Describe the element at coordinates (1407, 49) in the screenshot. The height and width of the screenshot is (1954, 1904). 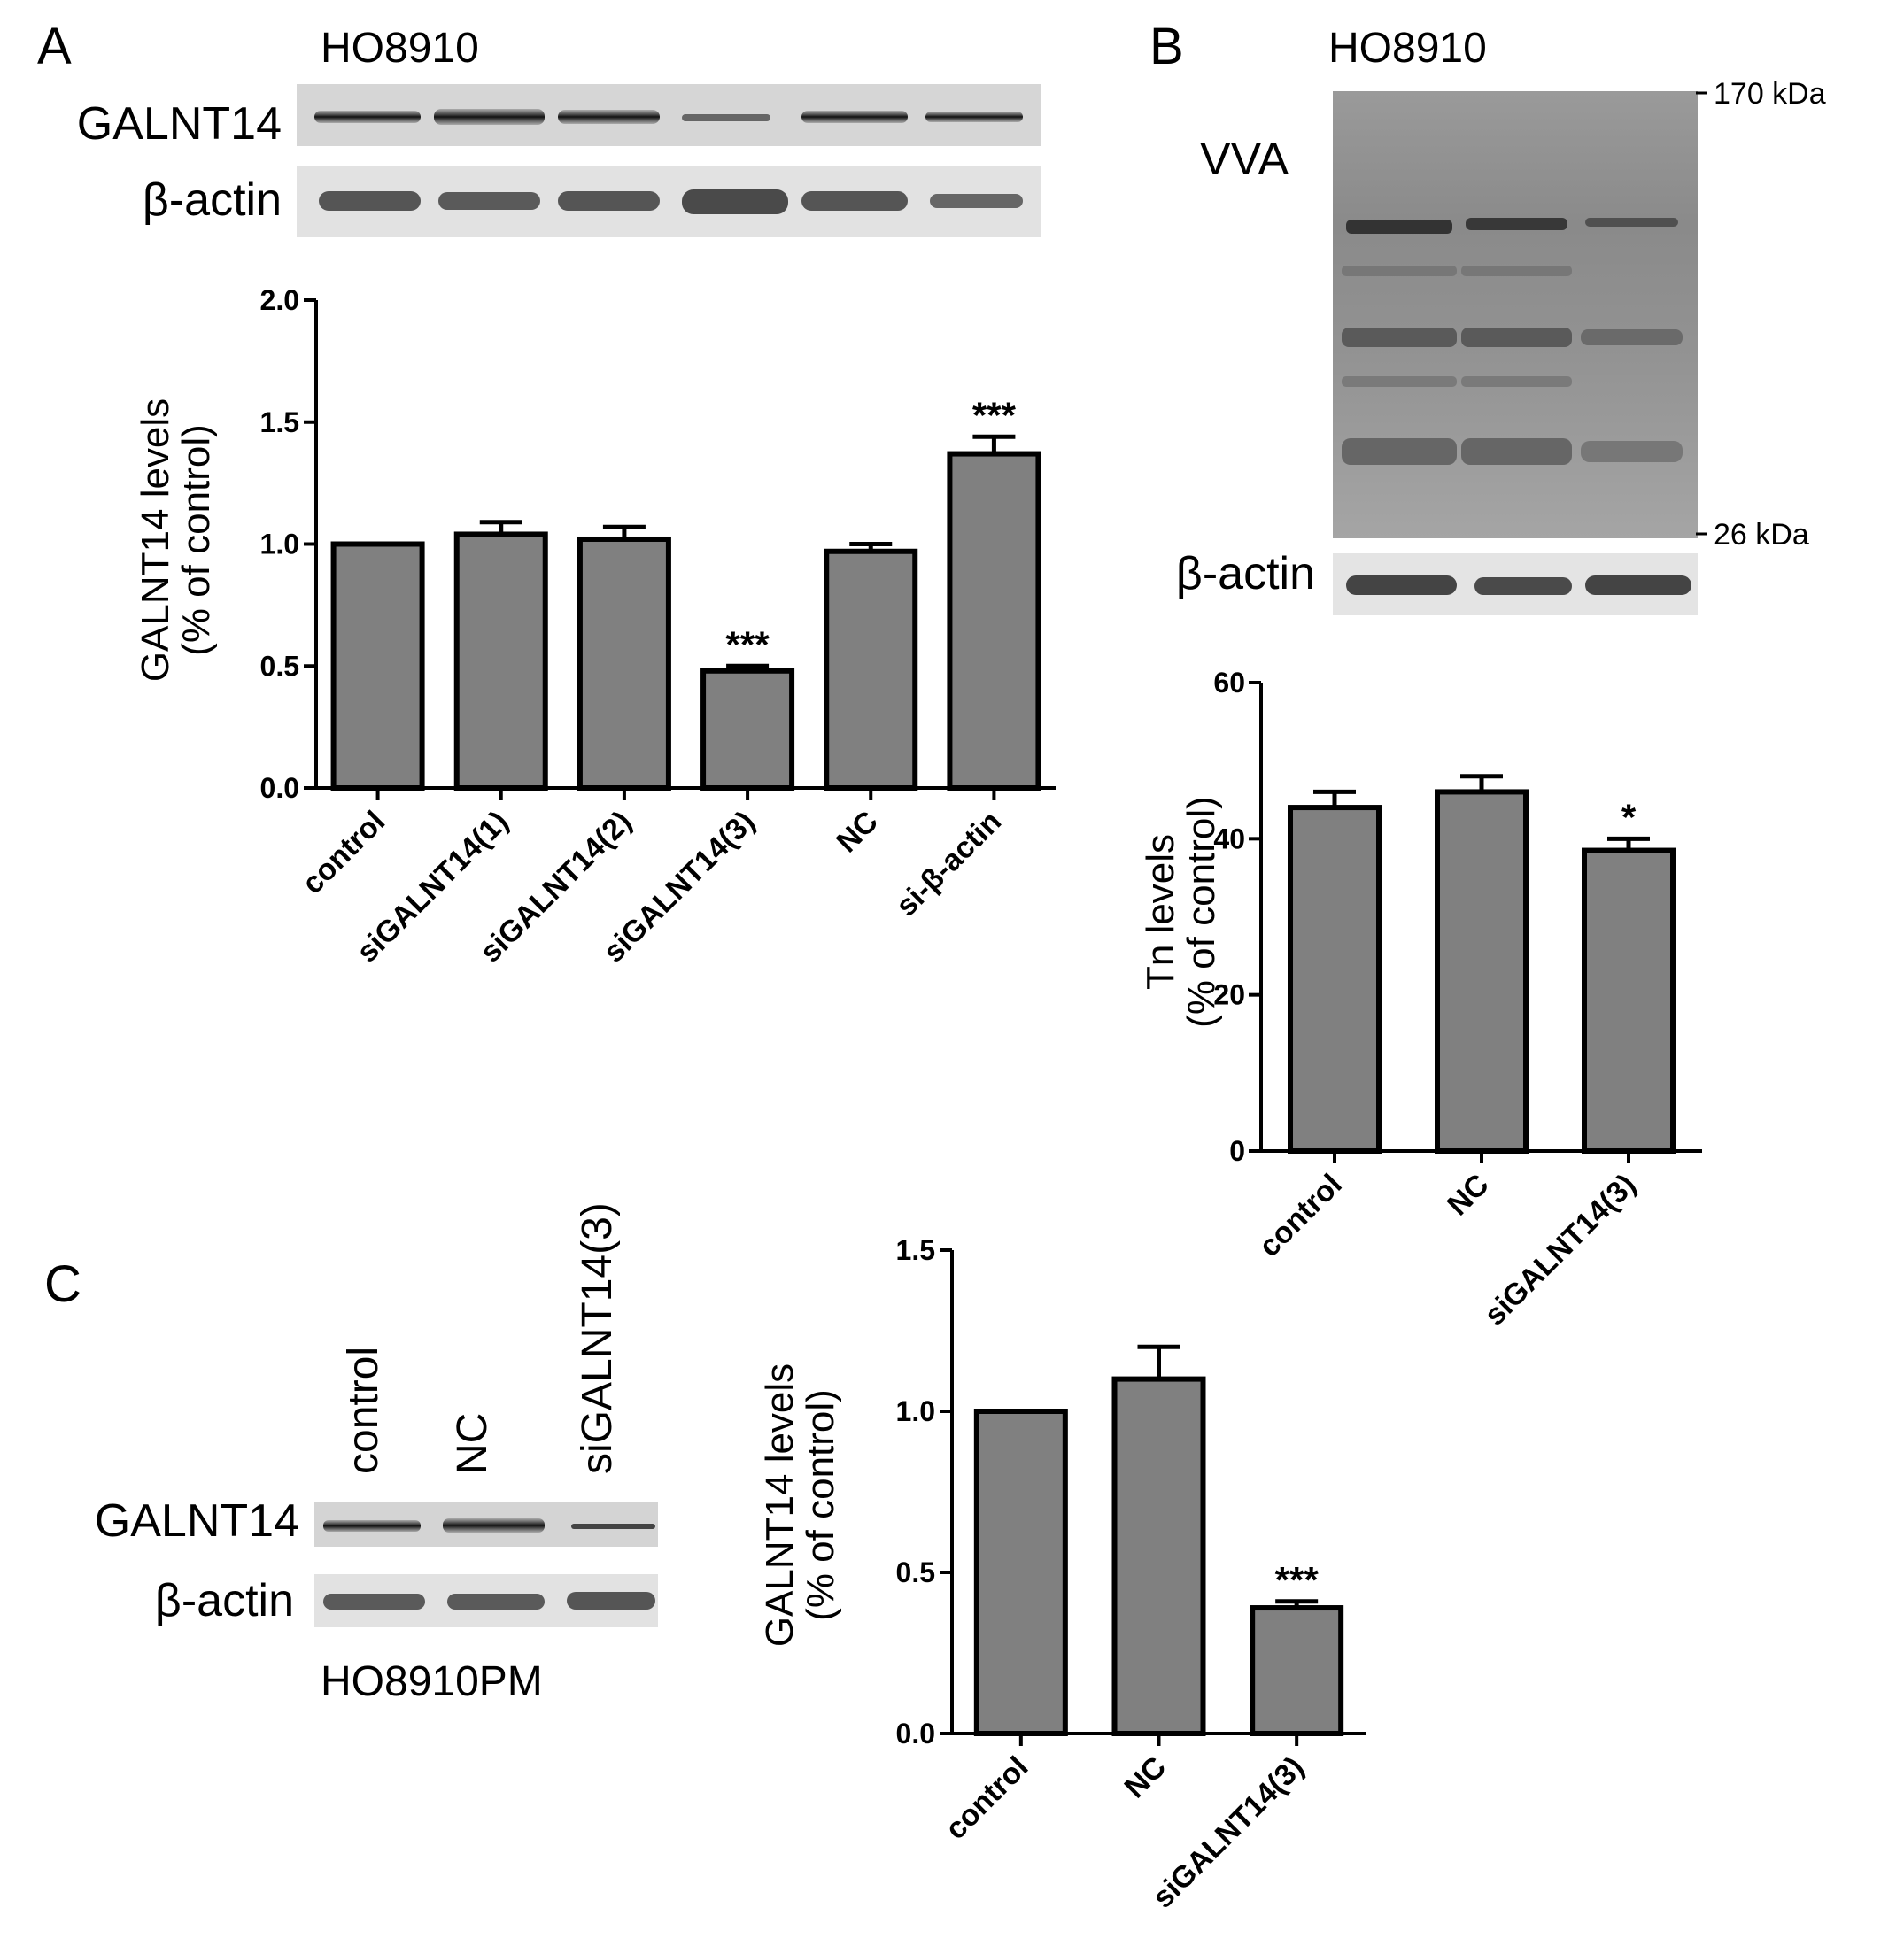
I see `cell-line-label-b: HO8910` at that location.